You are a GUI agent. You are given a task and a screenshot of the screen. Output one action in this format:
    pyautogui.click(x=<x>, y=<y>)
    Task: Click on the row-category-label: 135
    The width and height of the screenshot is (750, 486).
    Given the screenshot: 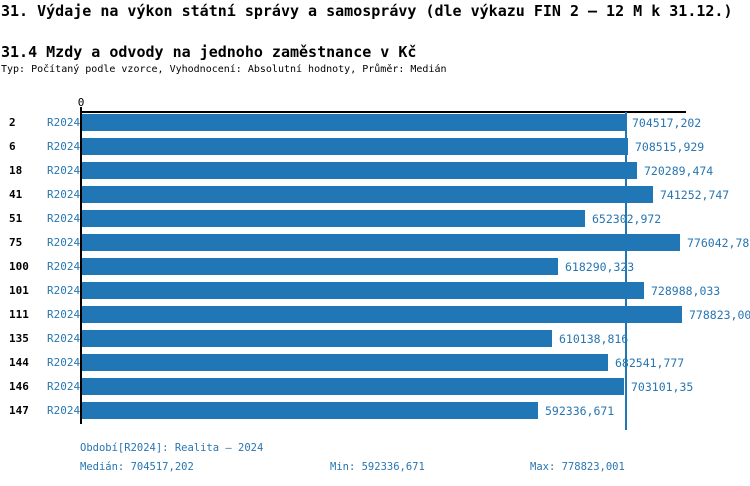 What is the action you would take?
    pyautogui.click(x=19, y=338)
    